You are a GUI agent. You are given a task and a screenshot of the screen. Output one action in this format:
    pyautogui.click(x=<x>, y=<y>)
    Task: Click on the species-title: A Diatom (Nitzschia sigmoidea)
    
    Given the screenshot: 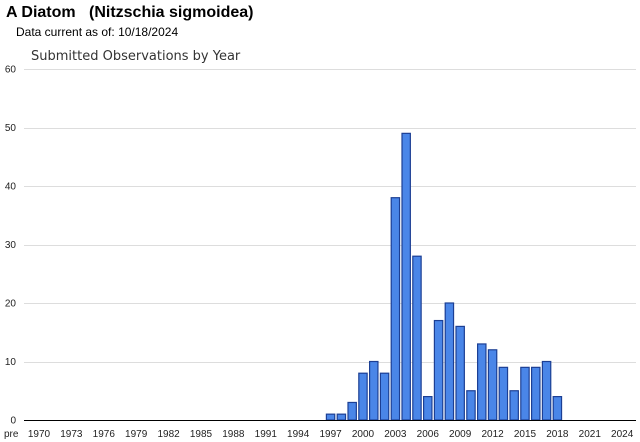 What is the action you would take?
    pyautogui.click(x=129, y=13)
    